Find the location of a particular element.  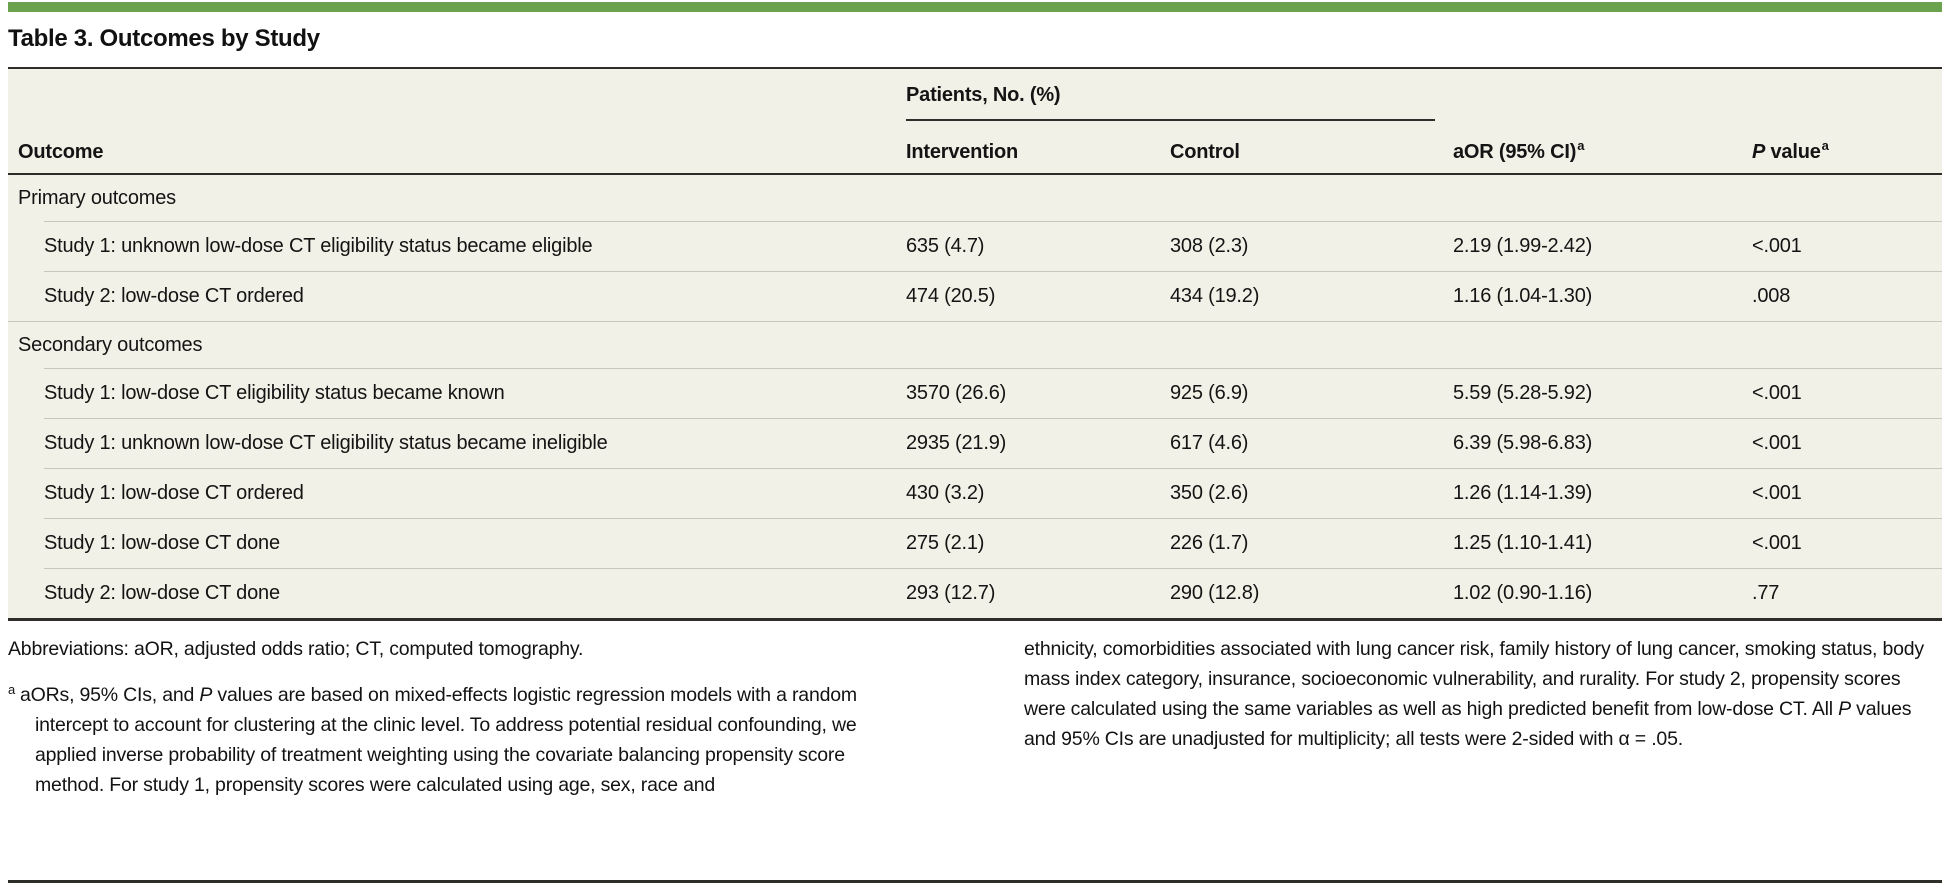

bottom-rule is located at coordinates (975, 881).